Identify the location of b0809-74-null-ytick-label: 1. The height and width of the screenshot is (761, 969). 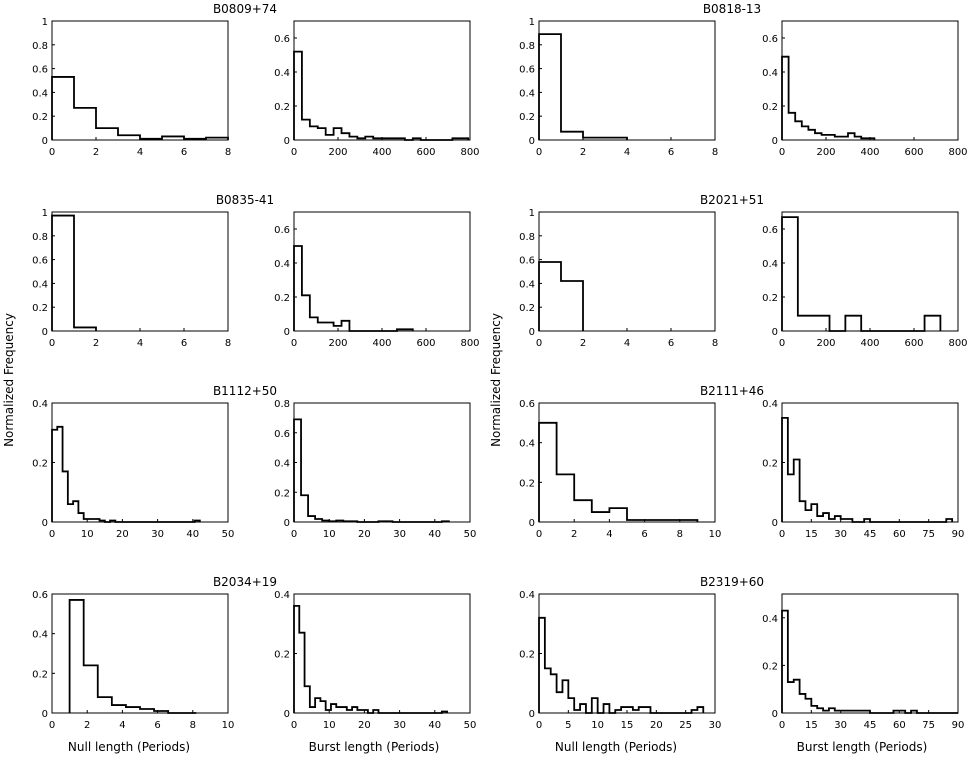
(45, 22).